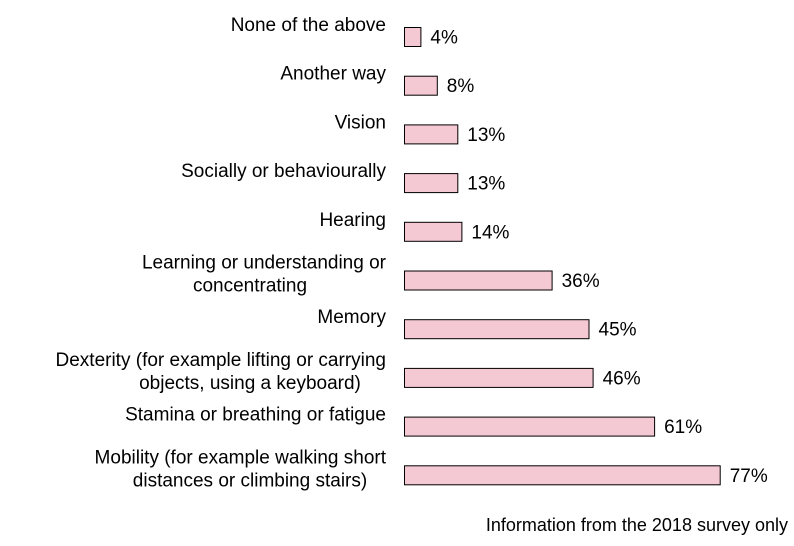 The height and width of the screenshot is (546, 794). Describe the element at coordinates (351, 317) in the screenshot. I see `category-label-6: Memory` at that location.